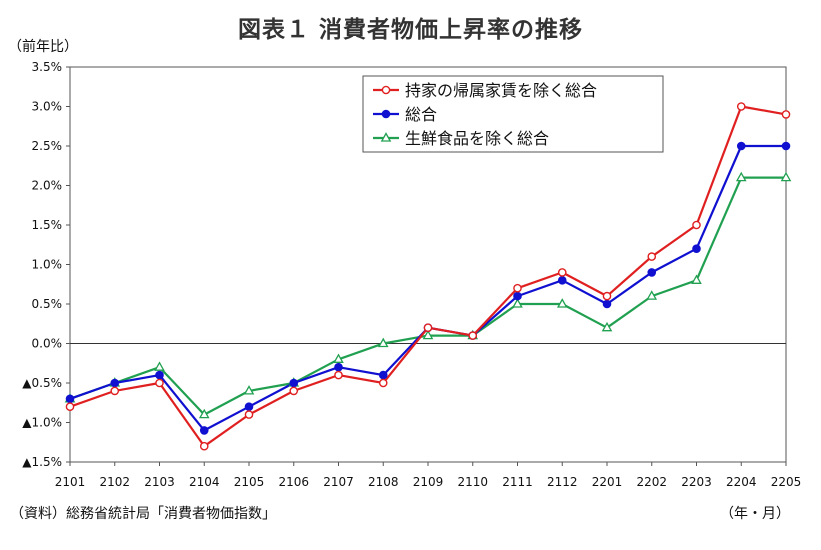 The image size is (821, 550). Describe the element at coordinates (428, 482) in the screenshot. I see `x-tick-label: 2109` at that location.